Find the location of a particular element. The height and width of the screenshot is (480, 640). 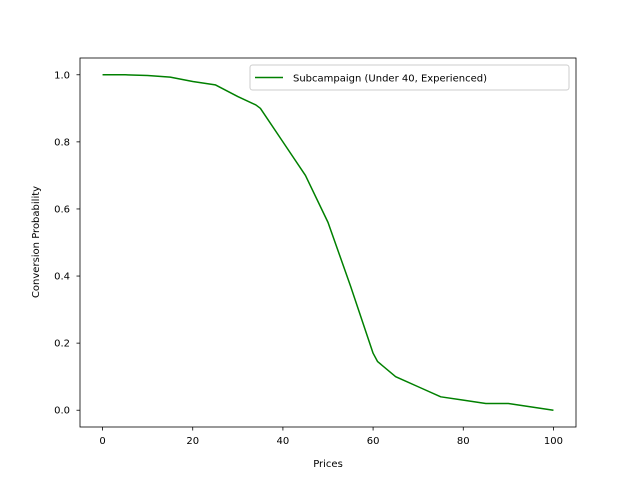

y-axis-label: Conversion Probability is located at coordinates (36, 242).